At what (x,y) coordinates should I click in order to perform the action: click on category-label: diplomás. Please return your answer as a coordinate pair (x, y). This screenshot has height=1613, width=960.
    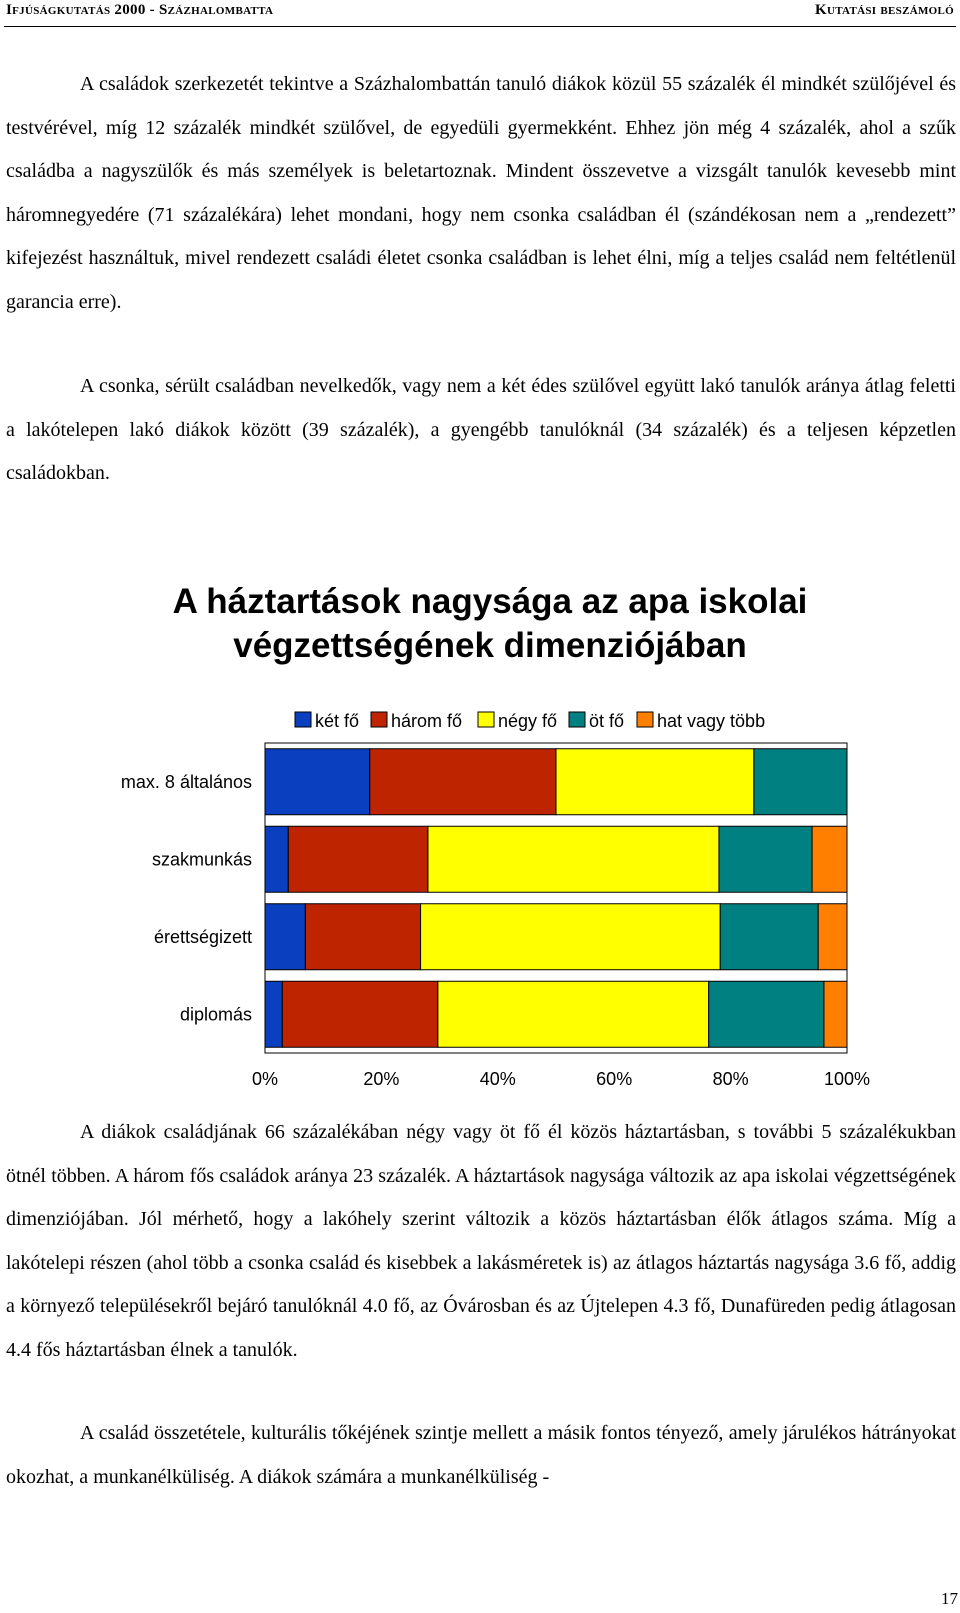
    Looking at the image, I should click on (216, 1014).